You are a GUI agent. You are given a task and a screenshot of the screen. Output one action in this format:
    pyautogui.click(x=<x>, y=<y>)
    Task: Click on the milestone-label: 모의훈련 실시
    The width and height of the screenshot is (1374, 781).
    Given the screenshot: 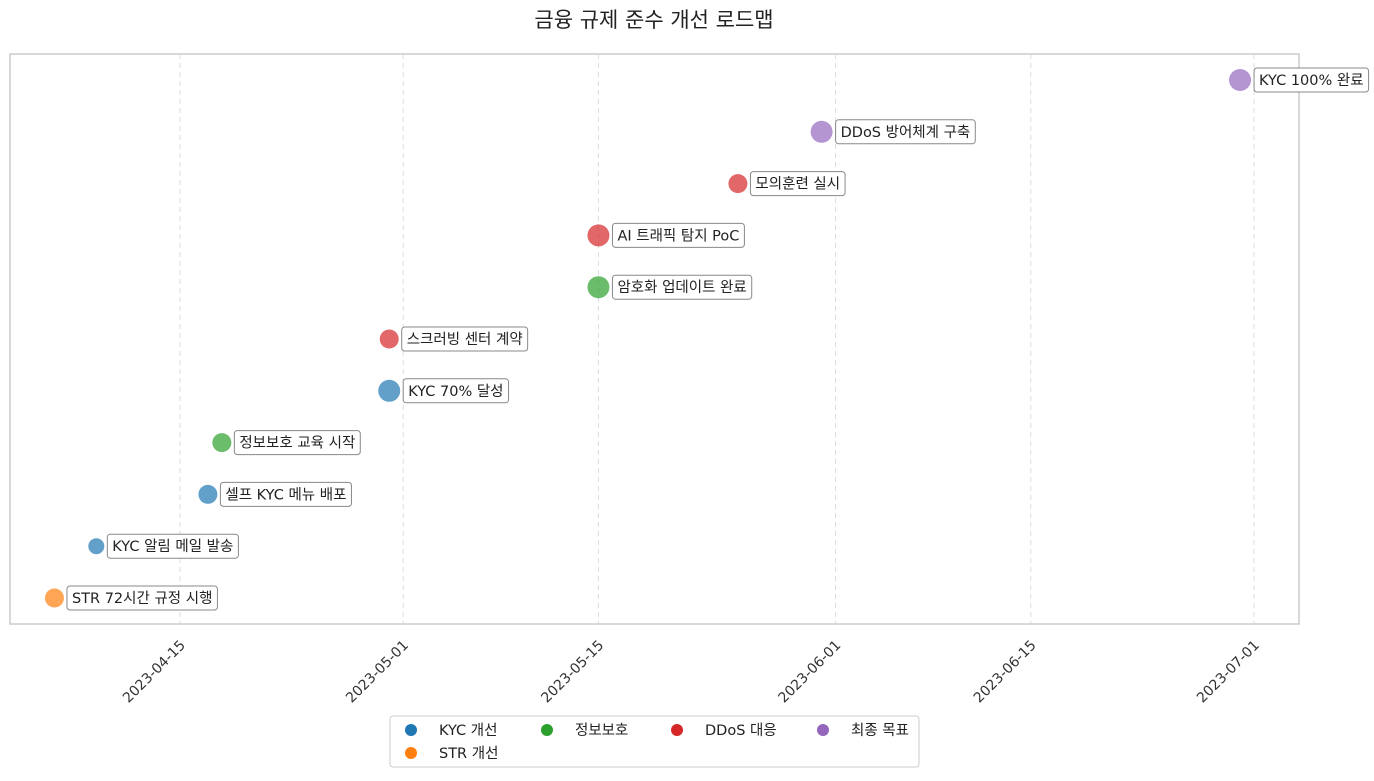 What is the action you would take?
    pyautogui.click(x=797, y=184)
    